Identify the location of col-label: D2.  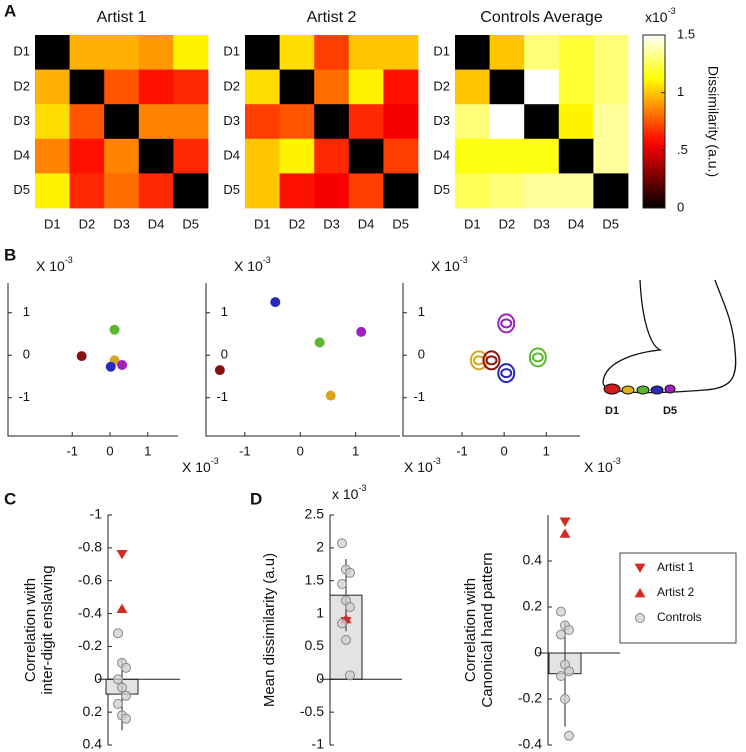
(87, 223).